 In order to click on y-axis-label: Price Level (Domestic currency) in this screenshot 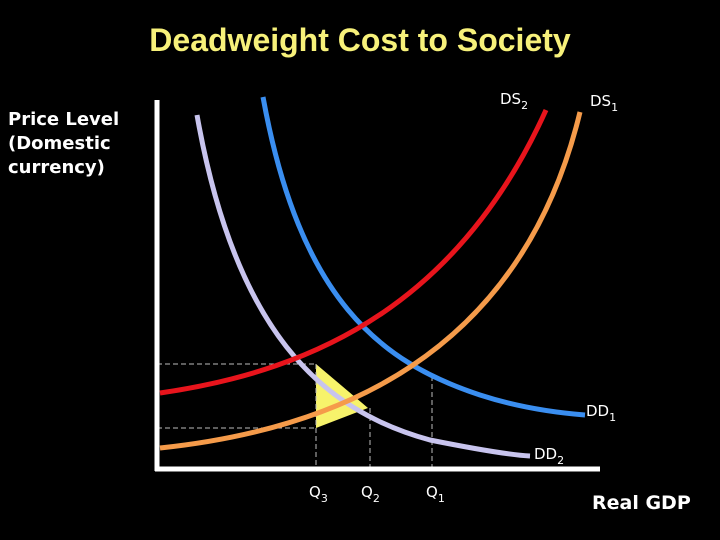, I will do `click(63, 144)`.